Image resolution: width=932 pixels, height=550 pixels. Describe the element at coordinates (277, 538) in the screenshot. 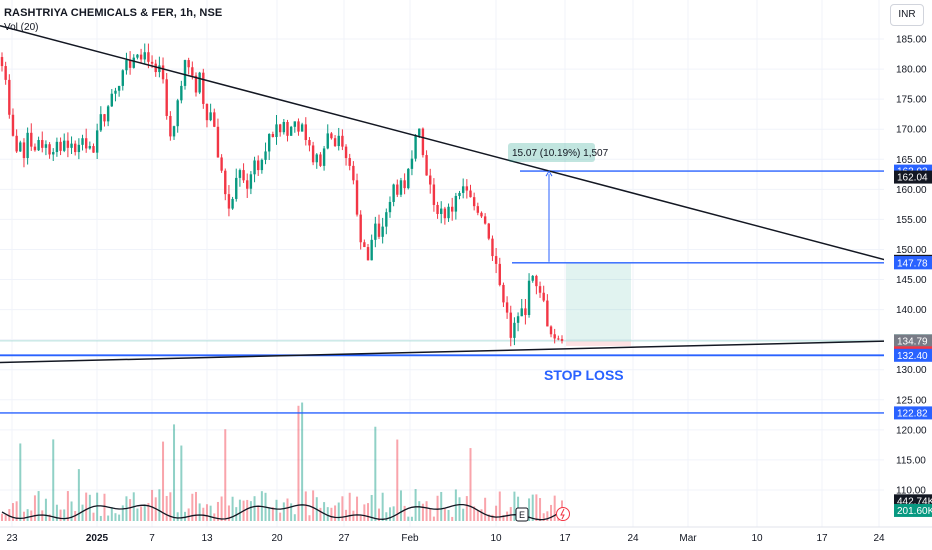

I see `time-tick-label: 20` at that location.